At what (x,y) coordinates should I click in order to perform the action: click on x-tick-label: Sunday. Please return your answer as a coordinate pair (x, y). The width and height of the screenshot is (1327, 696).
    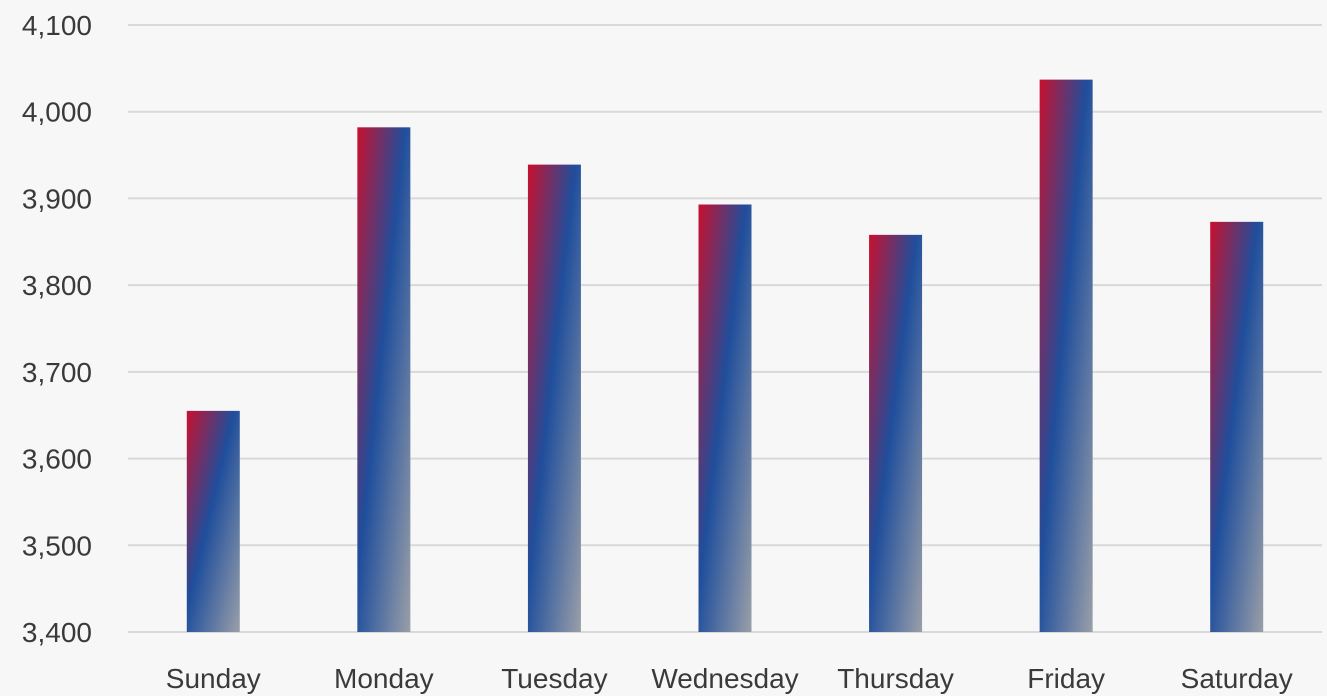
    Looking at the image, I should click on (213, 678).